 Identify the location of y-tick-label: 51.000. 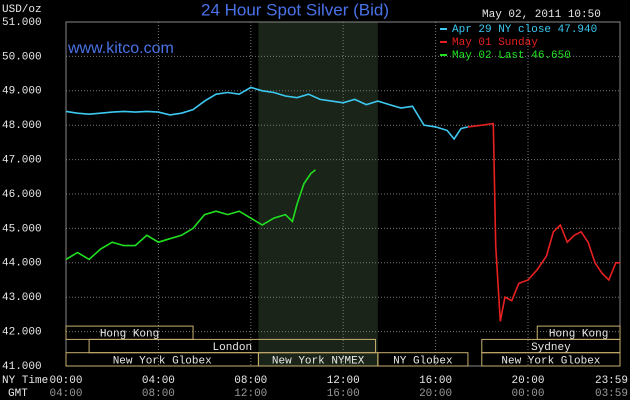
(22, 23).